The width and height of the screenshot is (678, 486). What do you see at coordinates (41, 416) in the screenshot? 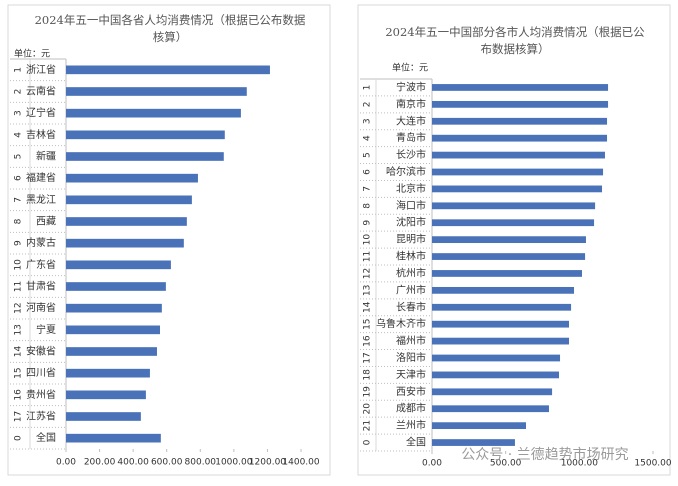
I see `y-tick-label: 江苏省` at bounding box center [41, 416].